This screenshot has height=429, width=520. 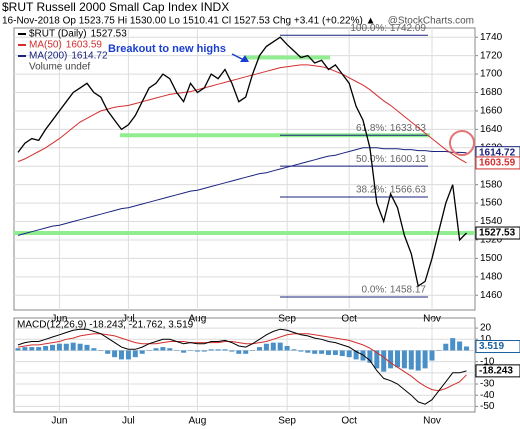 I want to click on macd-title: MACD(12,26,9) -18.243, -21.762, 3.519, so click(x=105, y=325).